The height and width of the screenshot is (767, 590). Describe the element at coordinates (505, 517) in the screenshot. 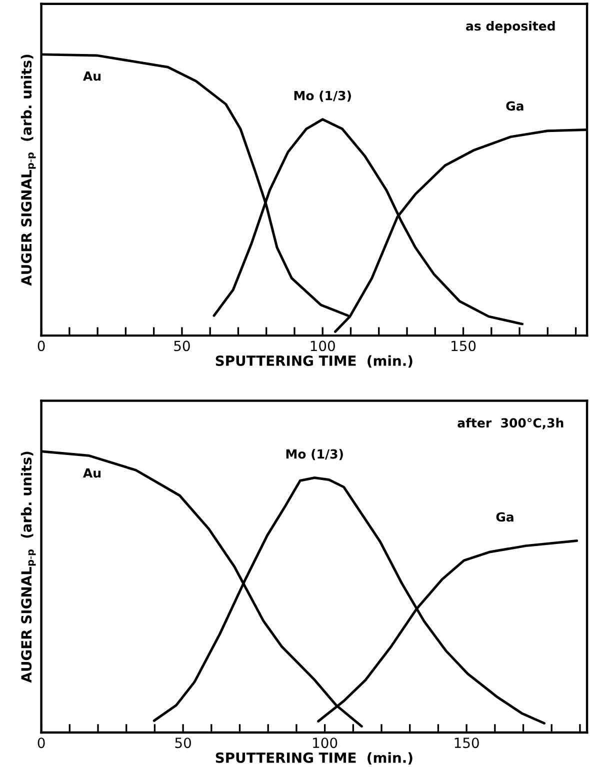

I see `text: Ga` at that location.